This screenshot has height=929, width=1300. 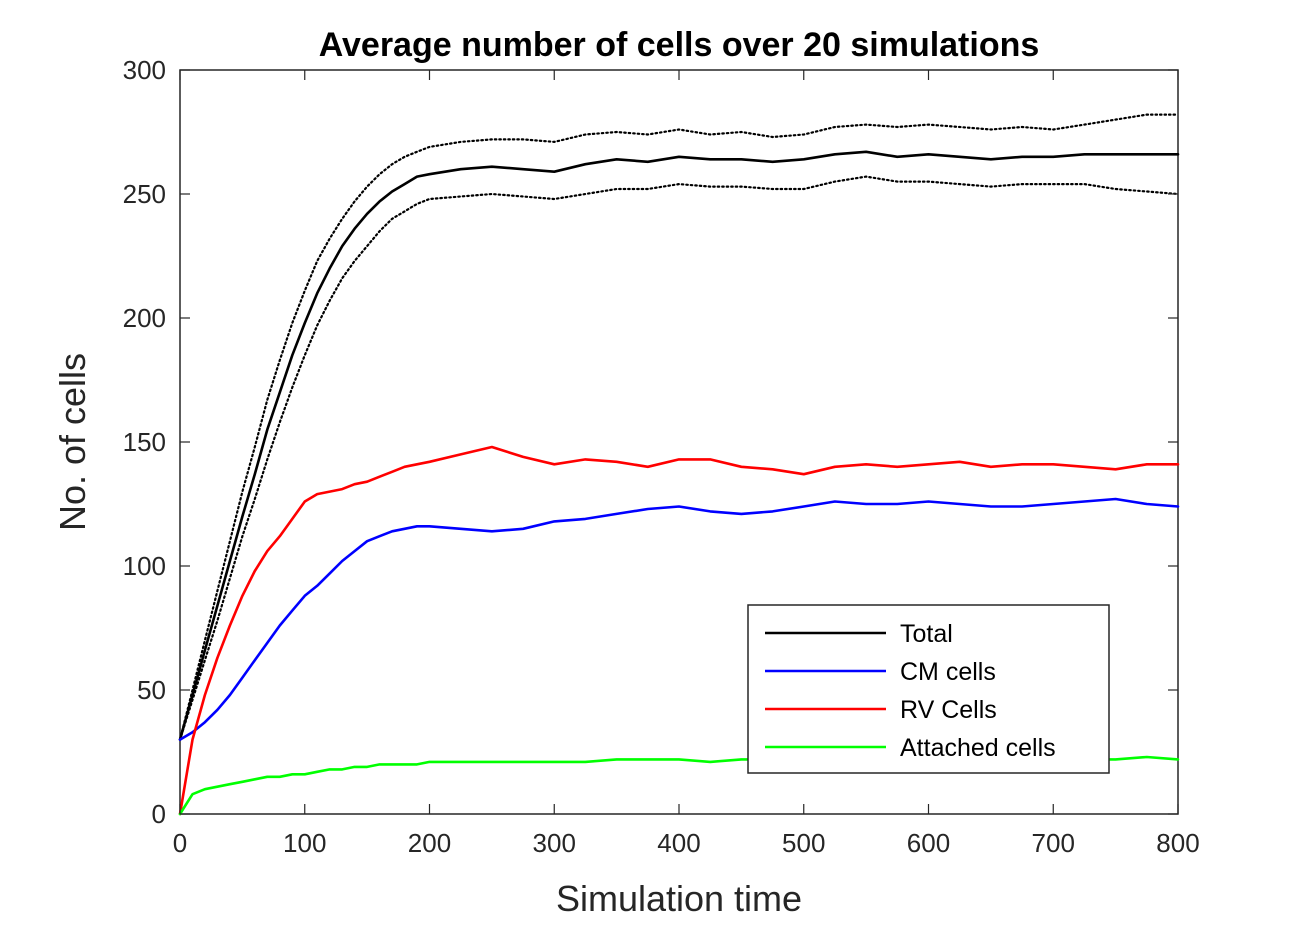 I want to click on x-tick-label: 400, so click(x=678, y=843).